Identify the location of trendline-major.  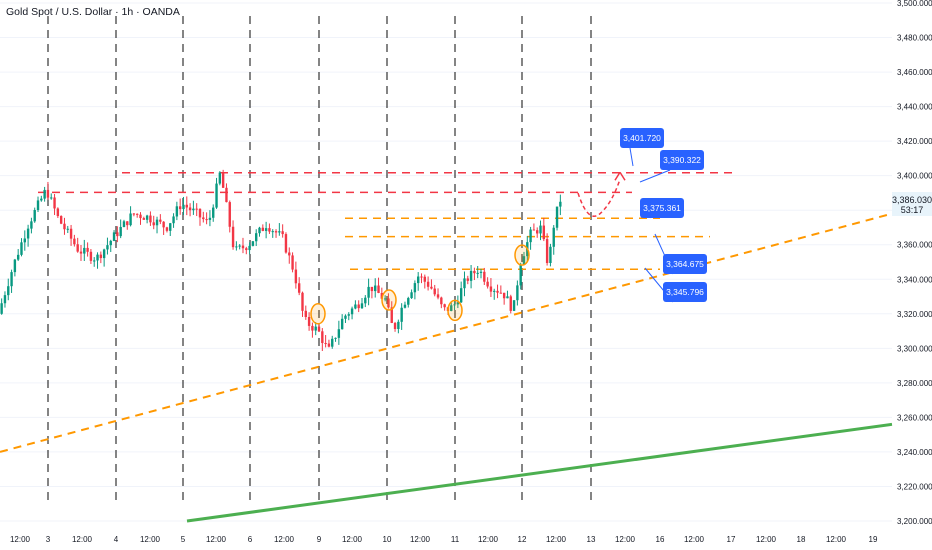
(539, 472).